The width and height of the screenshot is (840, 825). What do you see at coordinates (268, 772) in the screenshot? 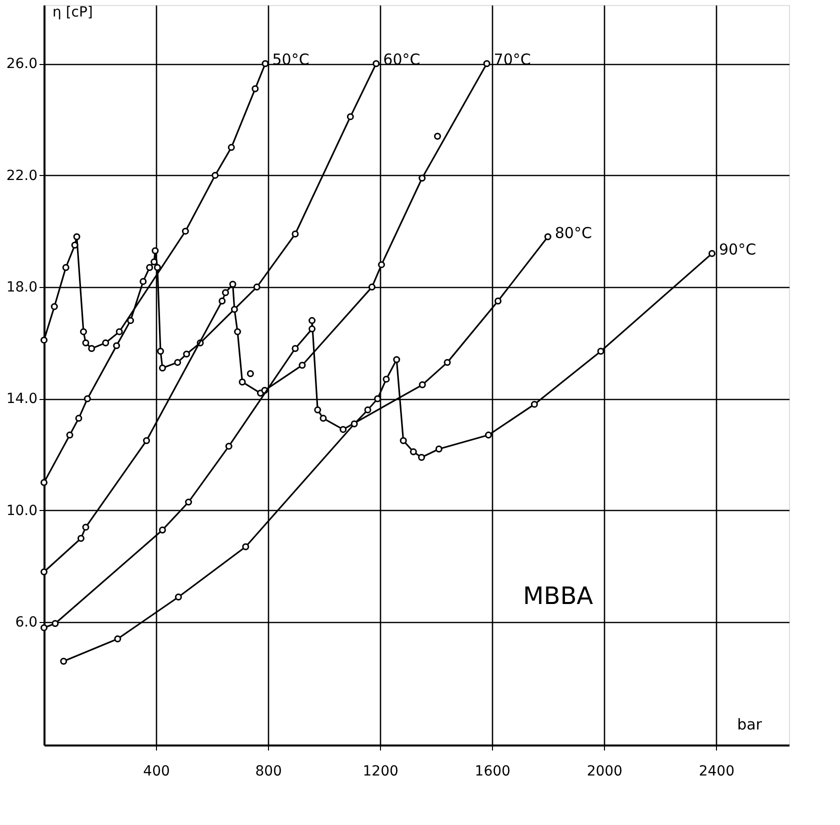
I see `x-tick-label: 800` at bounding box center [268, 772].